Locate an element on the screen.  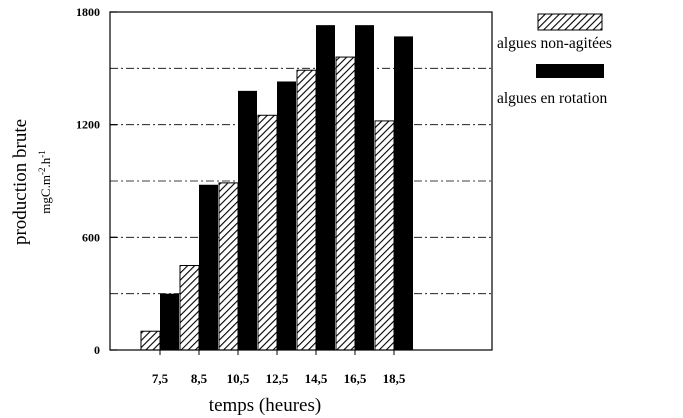
x-tick-label: 16,5 is located at coordinates (355, 378).